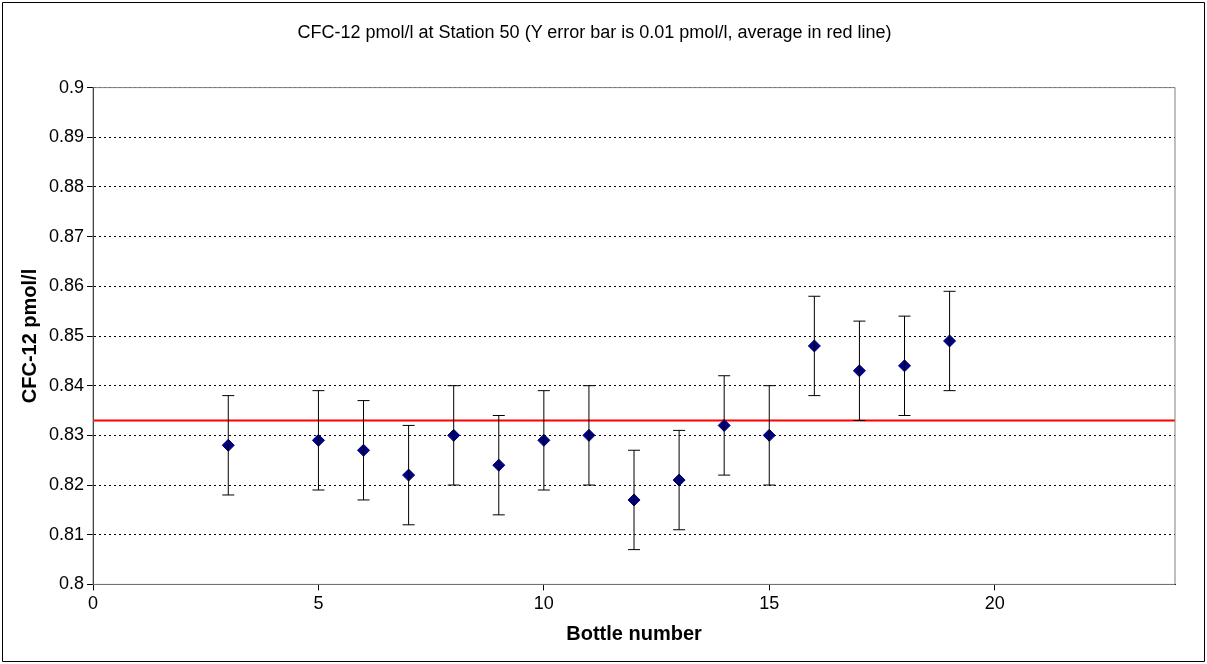 This screenshot has width=1207, height=664. I want to click on y-tick-label: 0.81, so click(66, 533).